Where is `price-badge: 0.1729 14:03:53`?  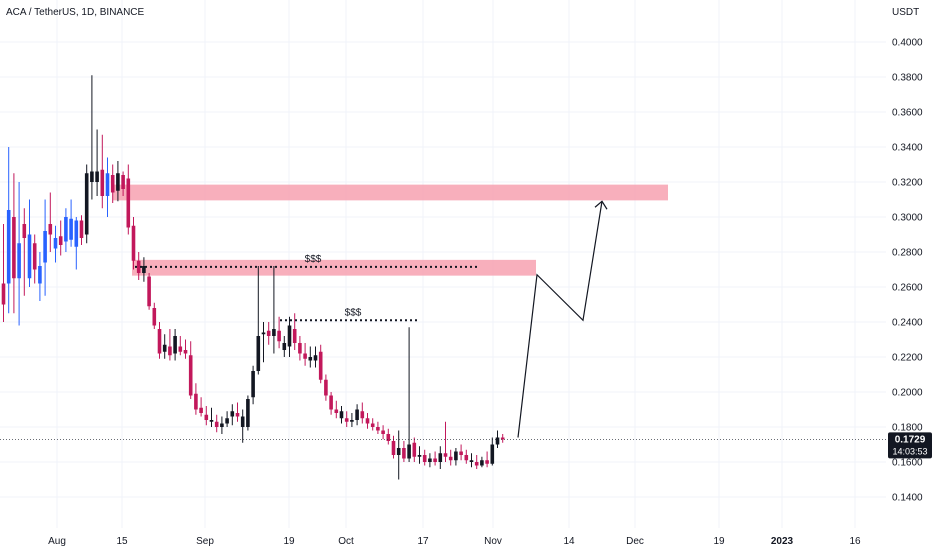
price-badge: 0.1729 14:03:53 is located at coordinates (910, 445).